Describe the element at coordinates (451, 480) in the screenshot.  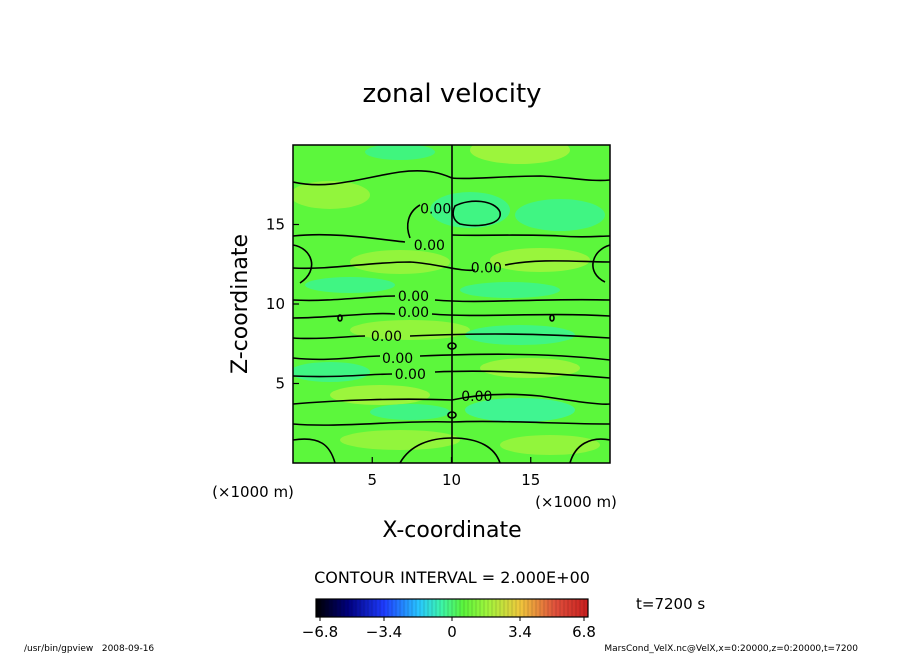
I see `x-tick-label: 10` at that location.